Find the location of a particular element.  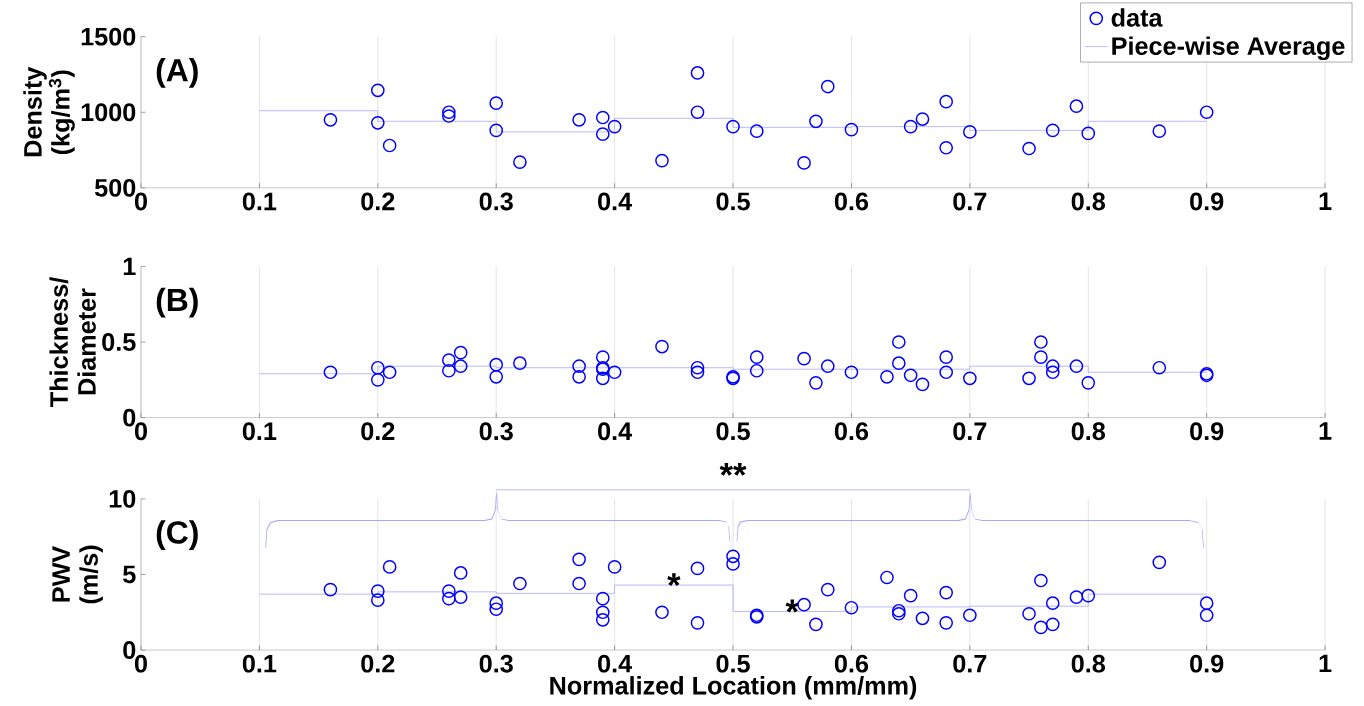

y-axis-title: PWV (m/s) is located at coordinates (77, 574).